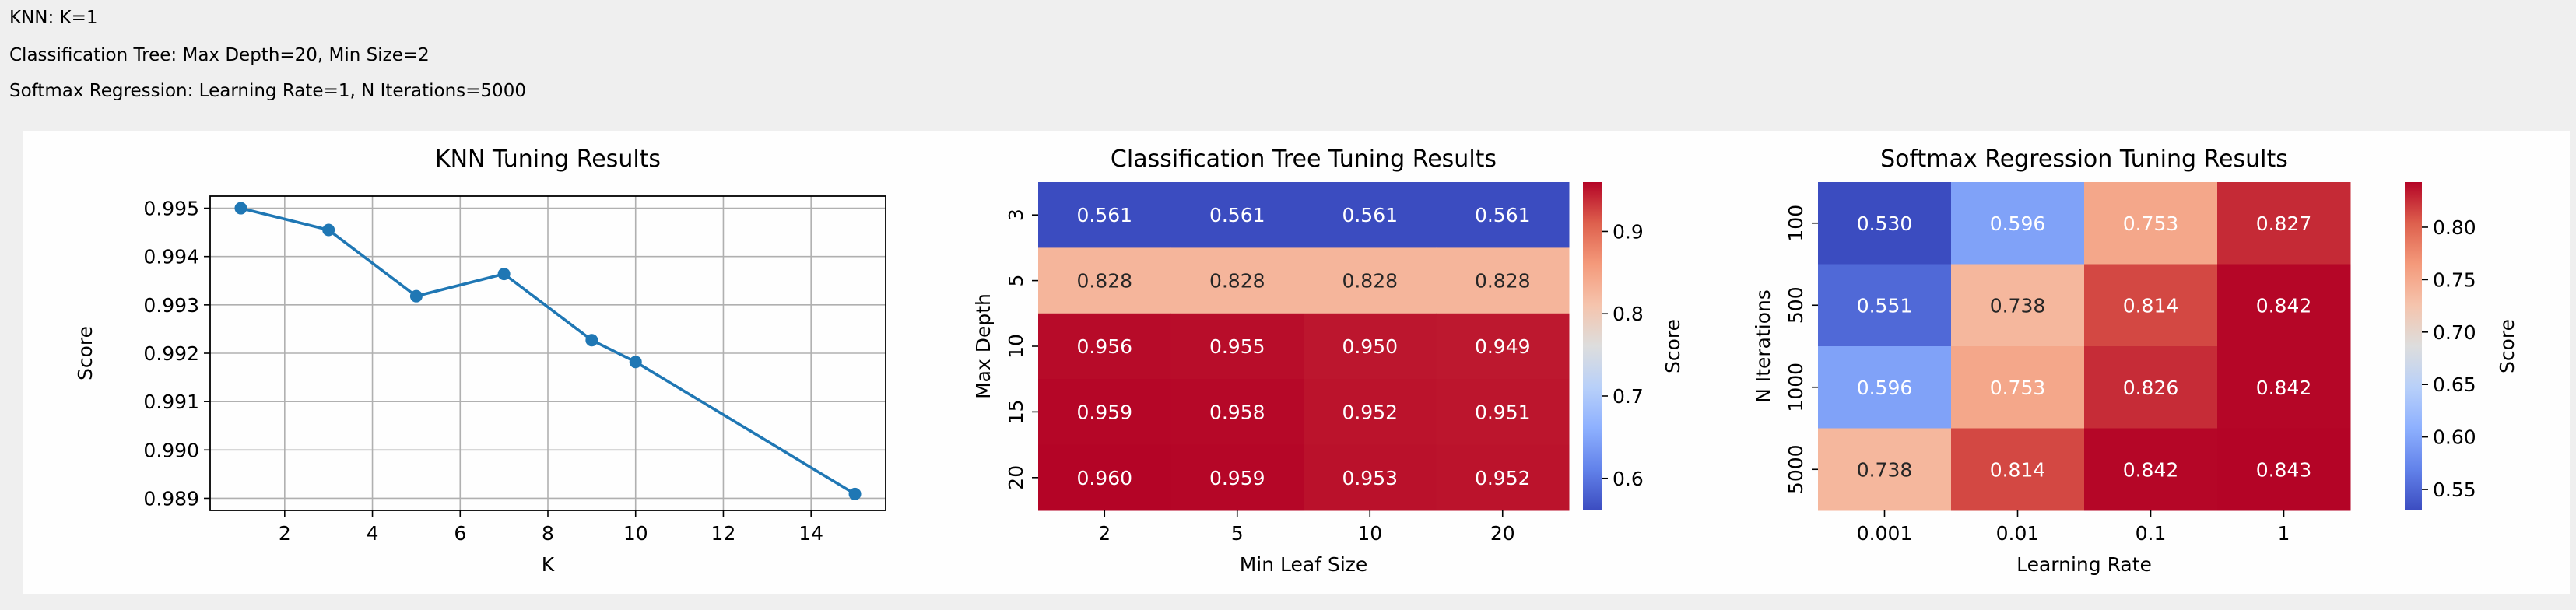 The height and width of the screenshot is (610, 2576). Describe the element at coordinates (1503, 533) in the screenshot. I see `tree-x-tick-label: 20` at that location.